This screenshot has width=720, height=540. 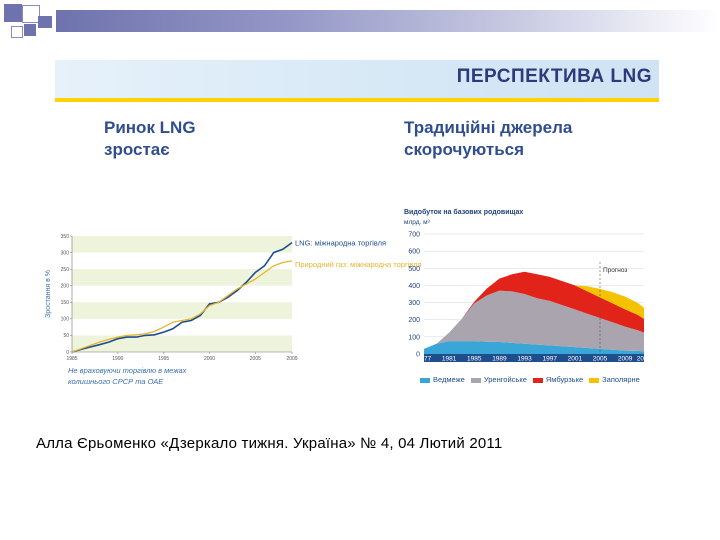 I want to click on x-tick-label: 2000, so click(x=209, y=359).